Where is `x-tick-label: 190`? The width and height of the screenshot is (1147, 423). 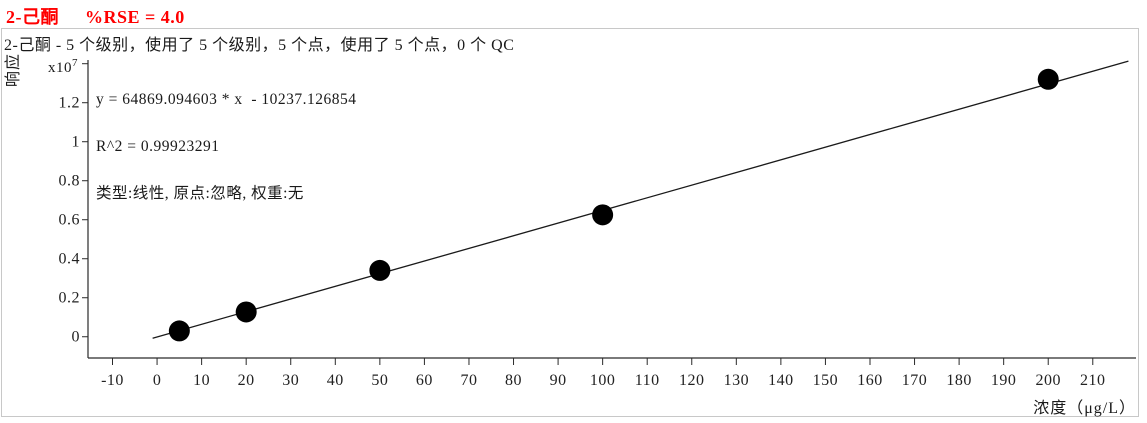 x-tick-label: 190 is located at coordinates (1004, 380).